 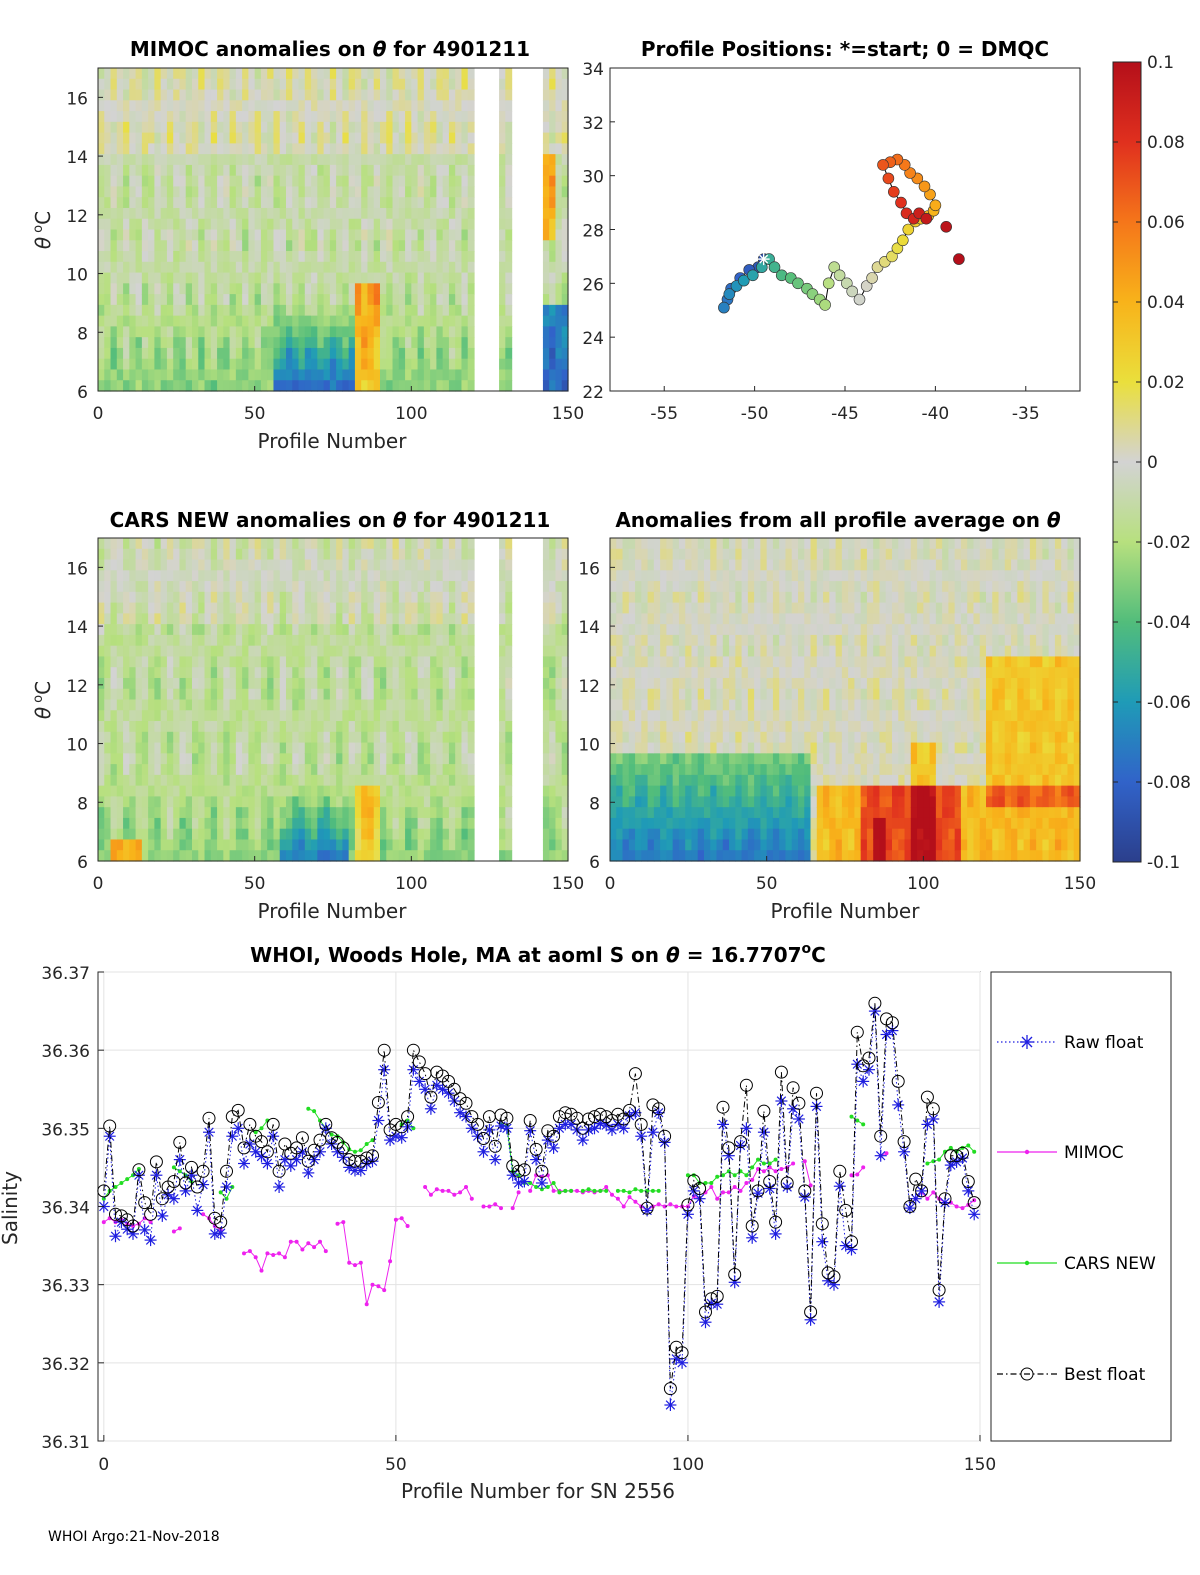 What do you see at coordinates (77, 687) in the screenshot?
I see `y-tick-label: 12` at bounding box center [77, 687].